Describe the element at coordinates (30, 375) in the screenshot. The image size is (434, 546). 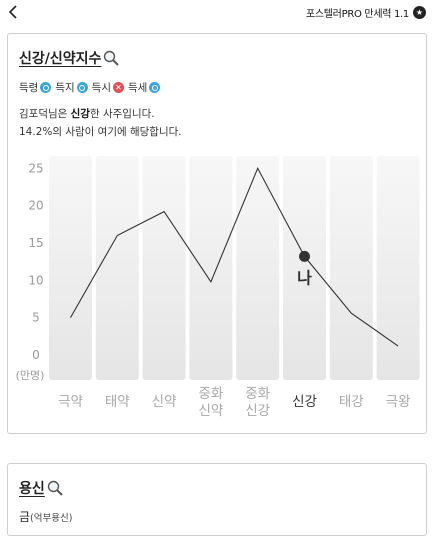
I see `y-unit-label: (만명)` at that location.